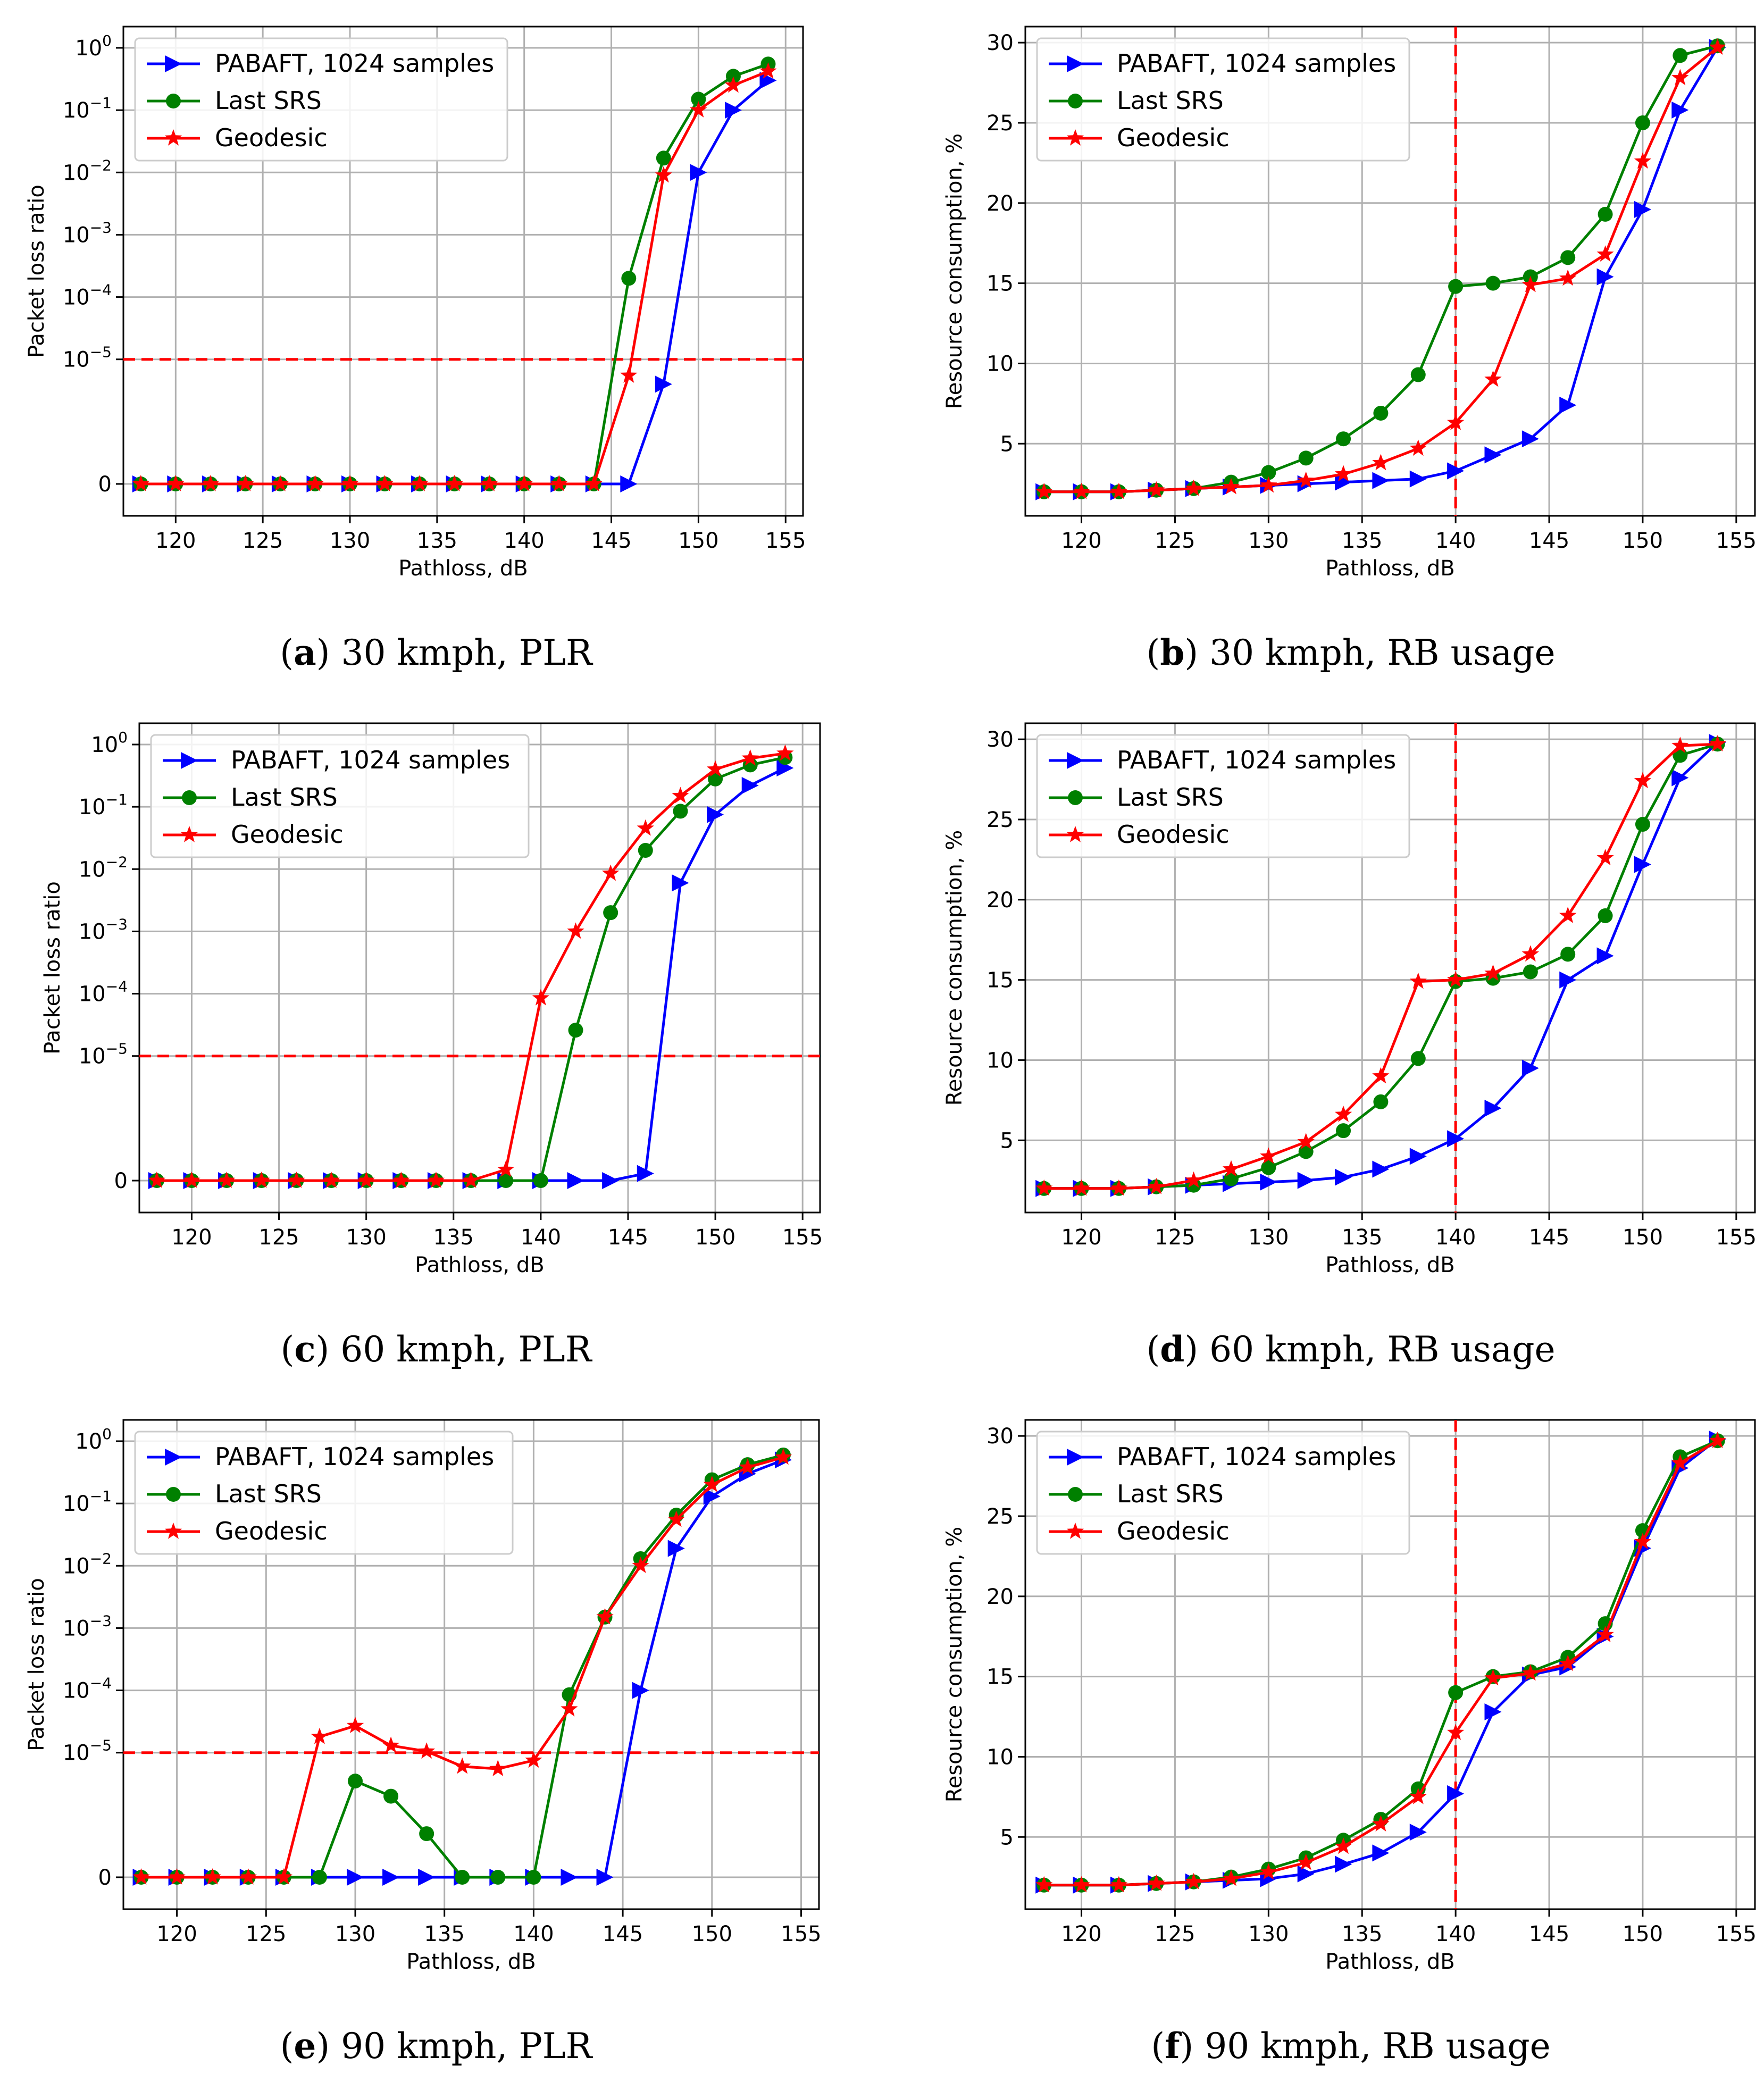 Image resolution: width=1764 pixels, height=2082 pixels. What do you see at coordinates (88, 1751) in the screenshot?
I see `y-tick-label: 10⁻⁵` at bounding box center [88, 1751].